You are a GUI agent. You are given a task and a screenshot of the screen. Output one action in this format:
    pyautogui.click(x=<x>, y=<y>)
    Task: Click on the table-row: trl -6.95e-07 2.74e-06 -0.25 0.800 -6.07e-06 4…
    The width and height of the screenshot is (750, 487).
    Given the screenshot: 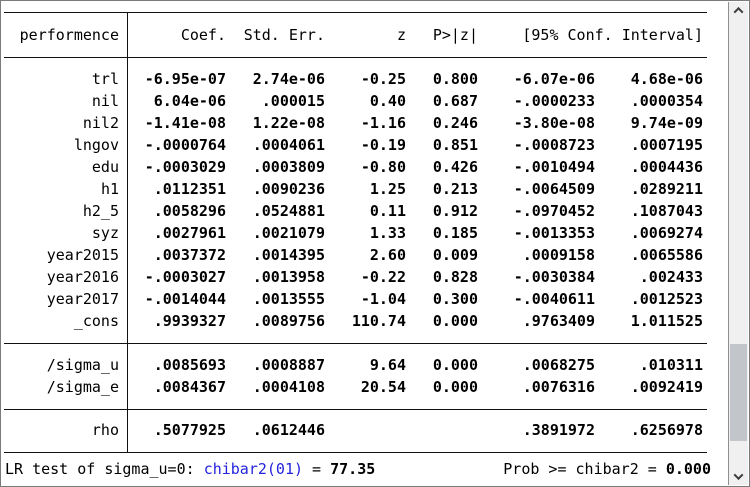 What is the action you would take?
    pyautogui.click(x=355, y=79)
    